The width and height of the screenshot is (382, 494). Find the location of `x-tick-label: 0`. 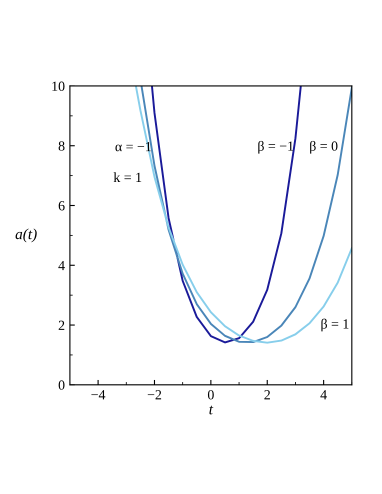

x-tick-label: 0 is located at coordinates (211, 395).